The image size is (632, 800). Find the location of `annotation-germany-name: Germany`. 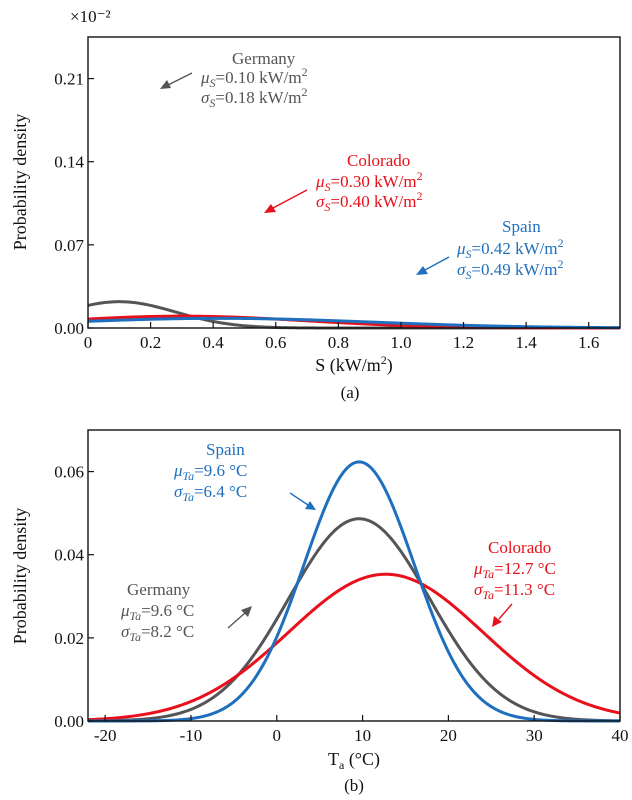

annotation-germany-name: Germany is located at coordinates (264, 58).